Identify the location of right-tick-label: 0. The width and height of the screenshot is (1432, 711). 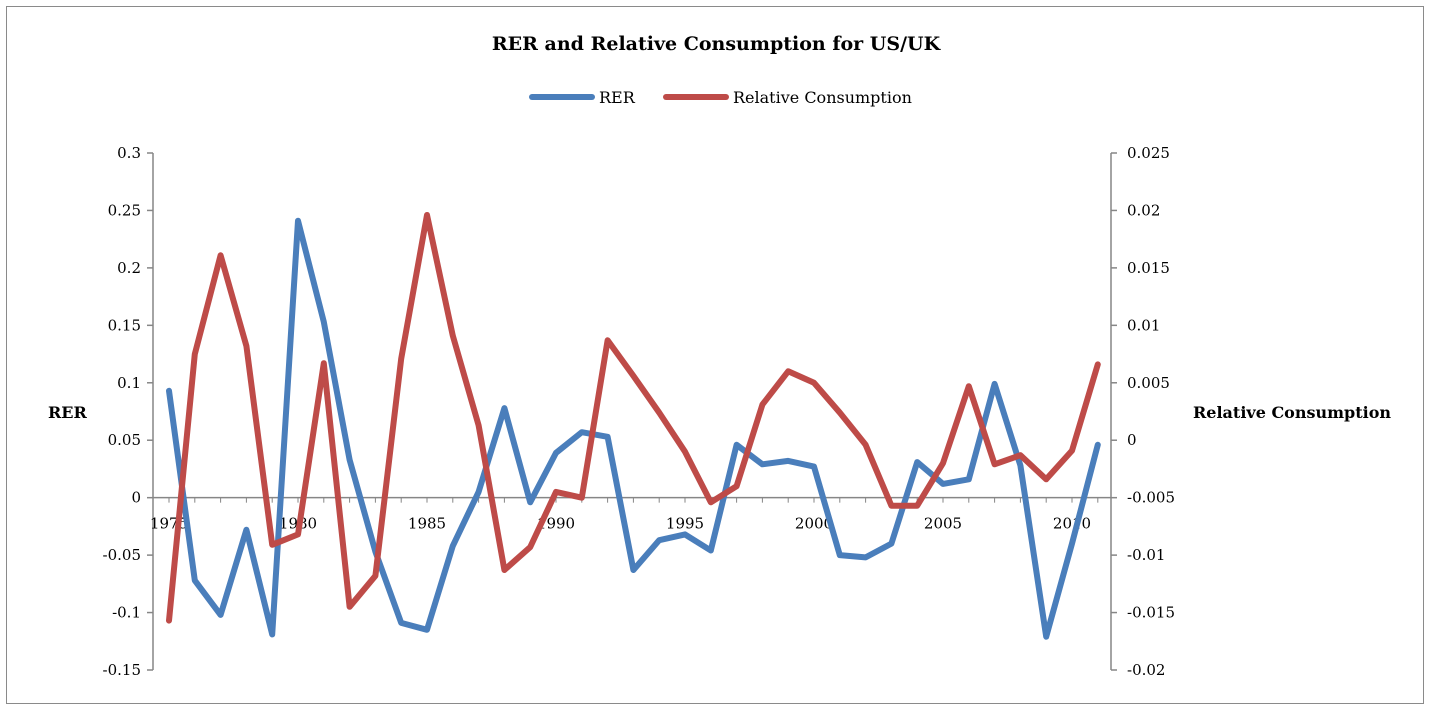
(1132, 440).